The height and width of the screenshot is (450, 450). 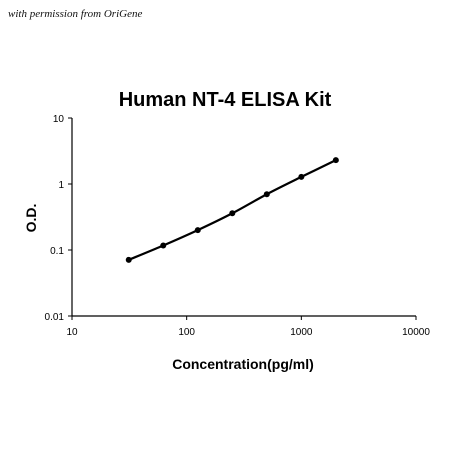 What do you see at coordinates (248, 327) in the screenshot?
I see `x-axis-ticks: 10 100 1000 10000` at bounding box center [248, 327].